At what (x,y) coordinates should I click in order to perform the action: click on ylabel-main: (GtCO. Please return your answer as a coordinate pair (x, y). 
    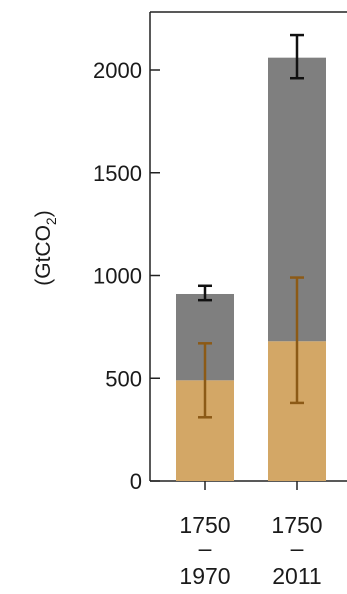
    Looking at the image, I should click on (43, 255).